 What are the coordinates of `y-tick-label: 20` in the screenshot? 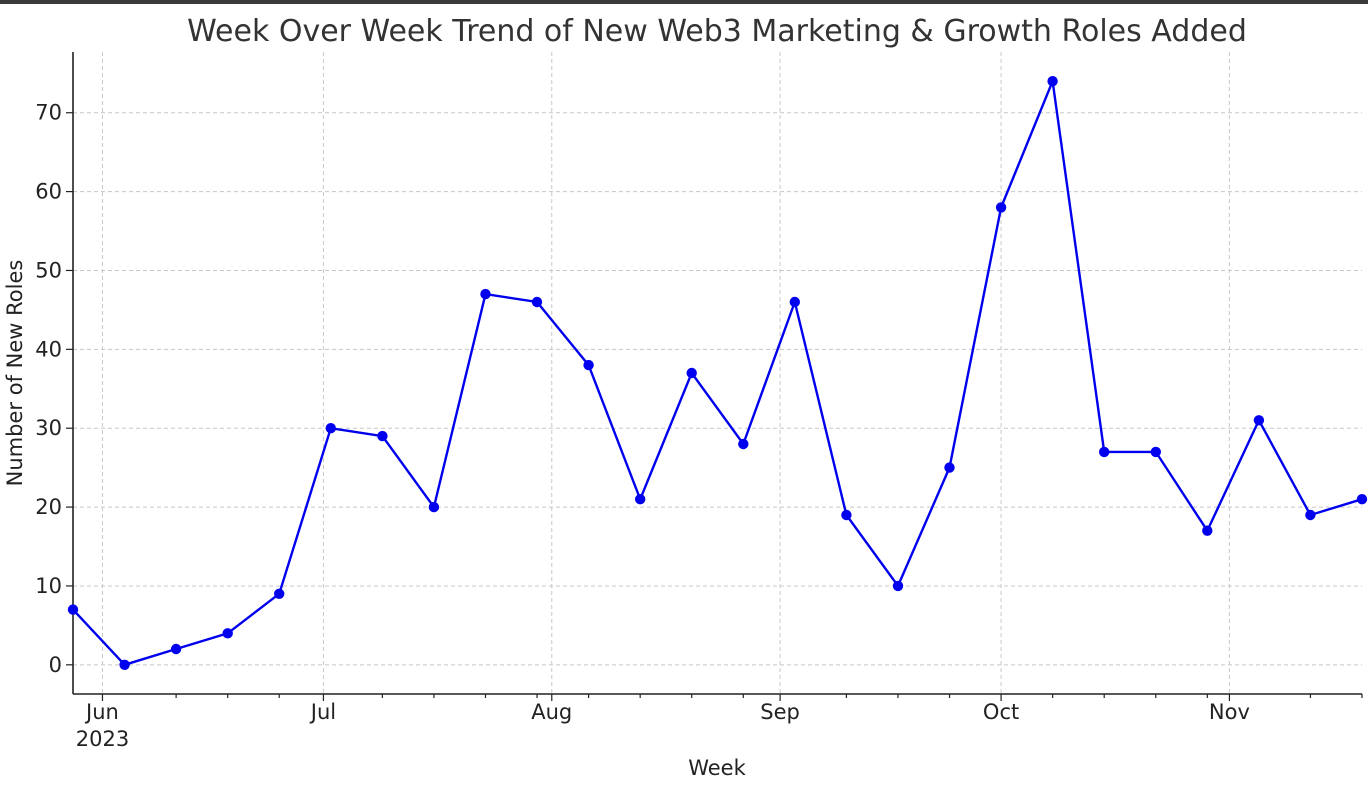 It's located at (48, 507).